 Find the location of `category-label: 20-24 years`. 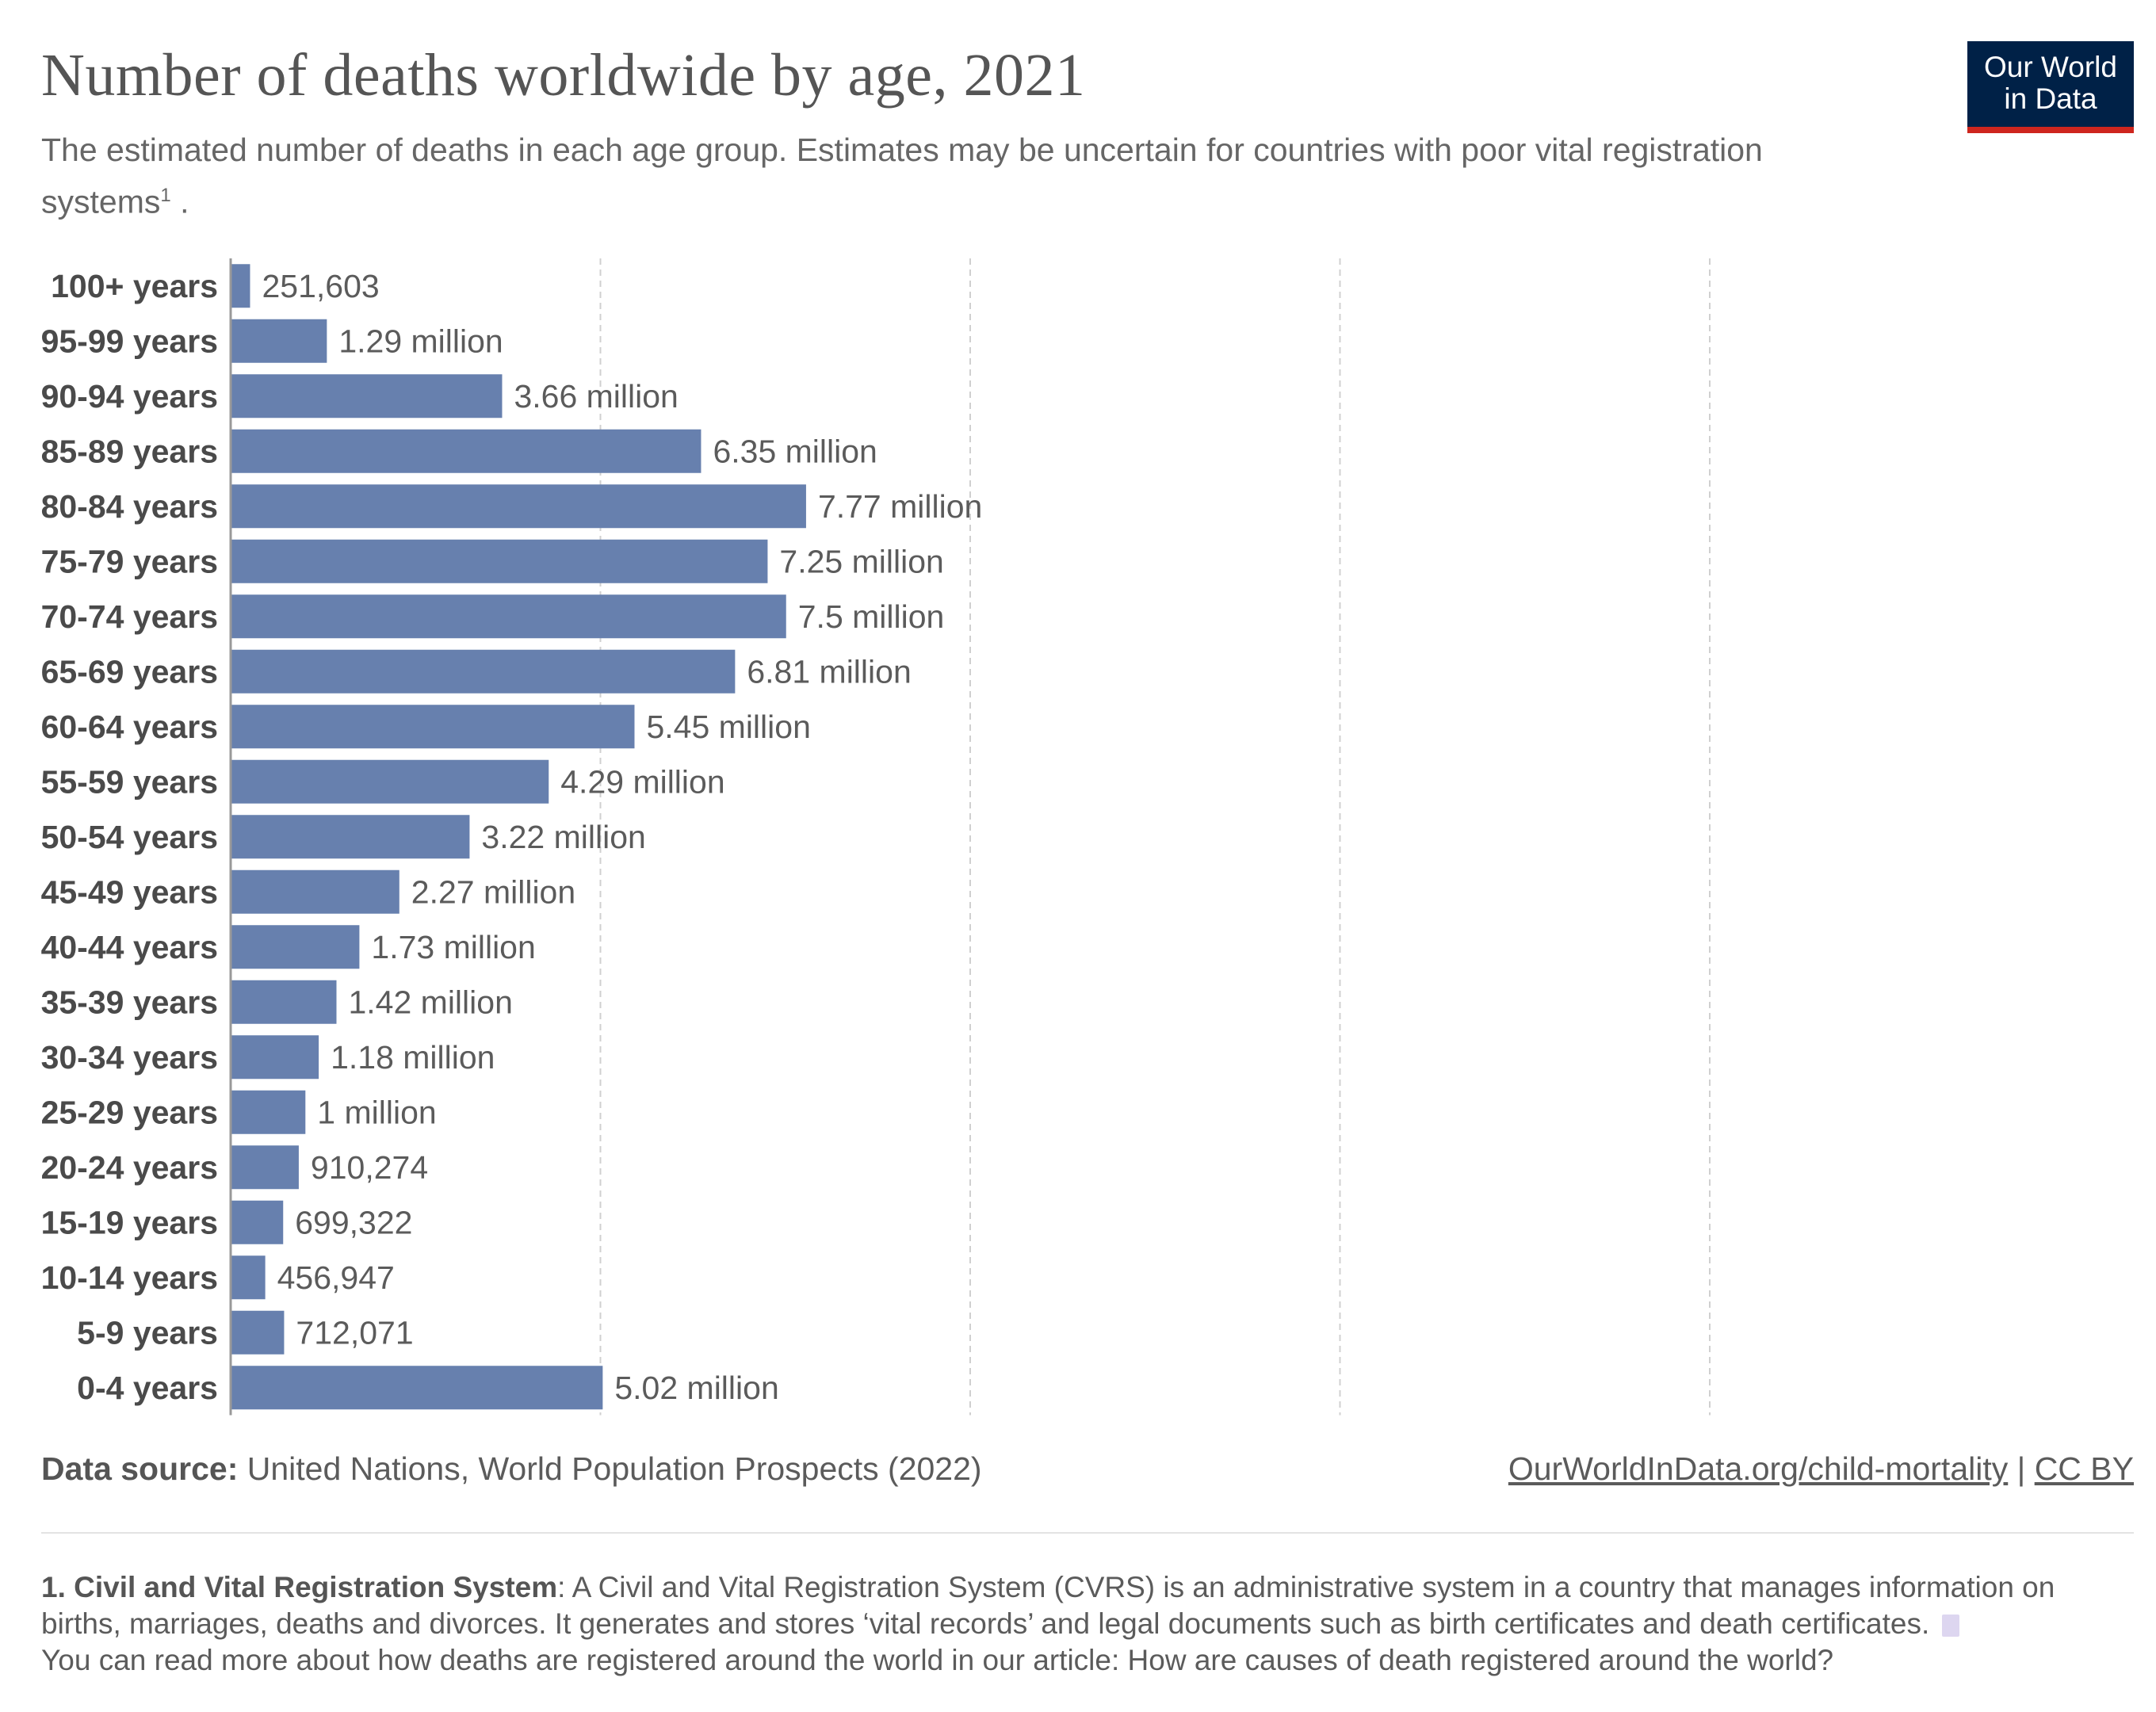

category-label: 20-24 years is located at coordinates (129, 1167).